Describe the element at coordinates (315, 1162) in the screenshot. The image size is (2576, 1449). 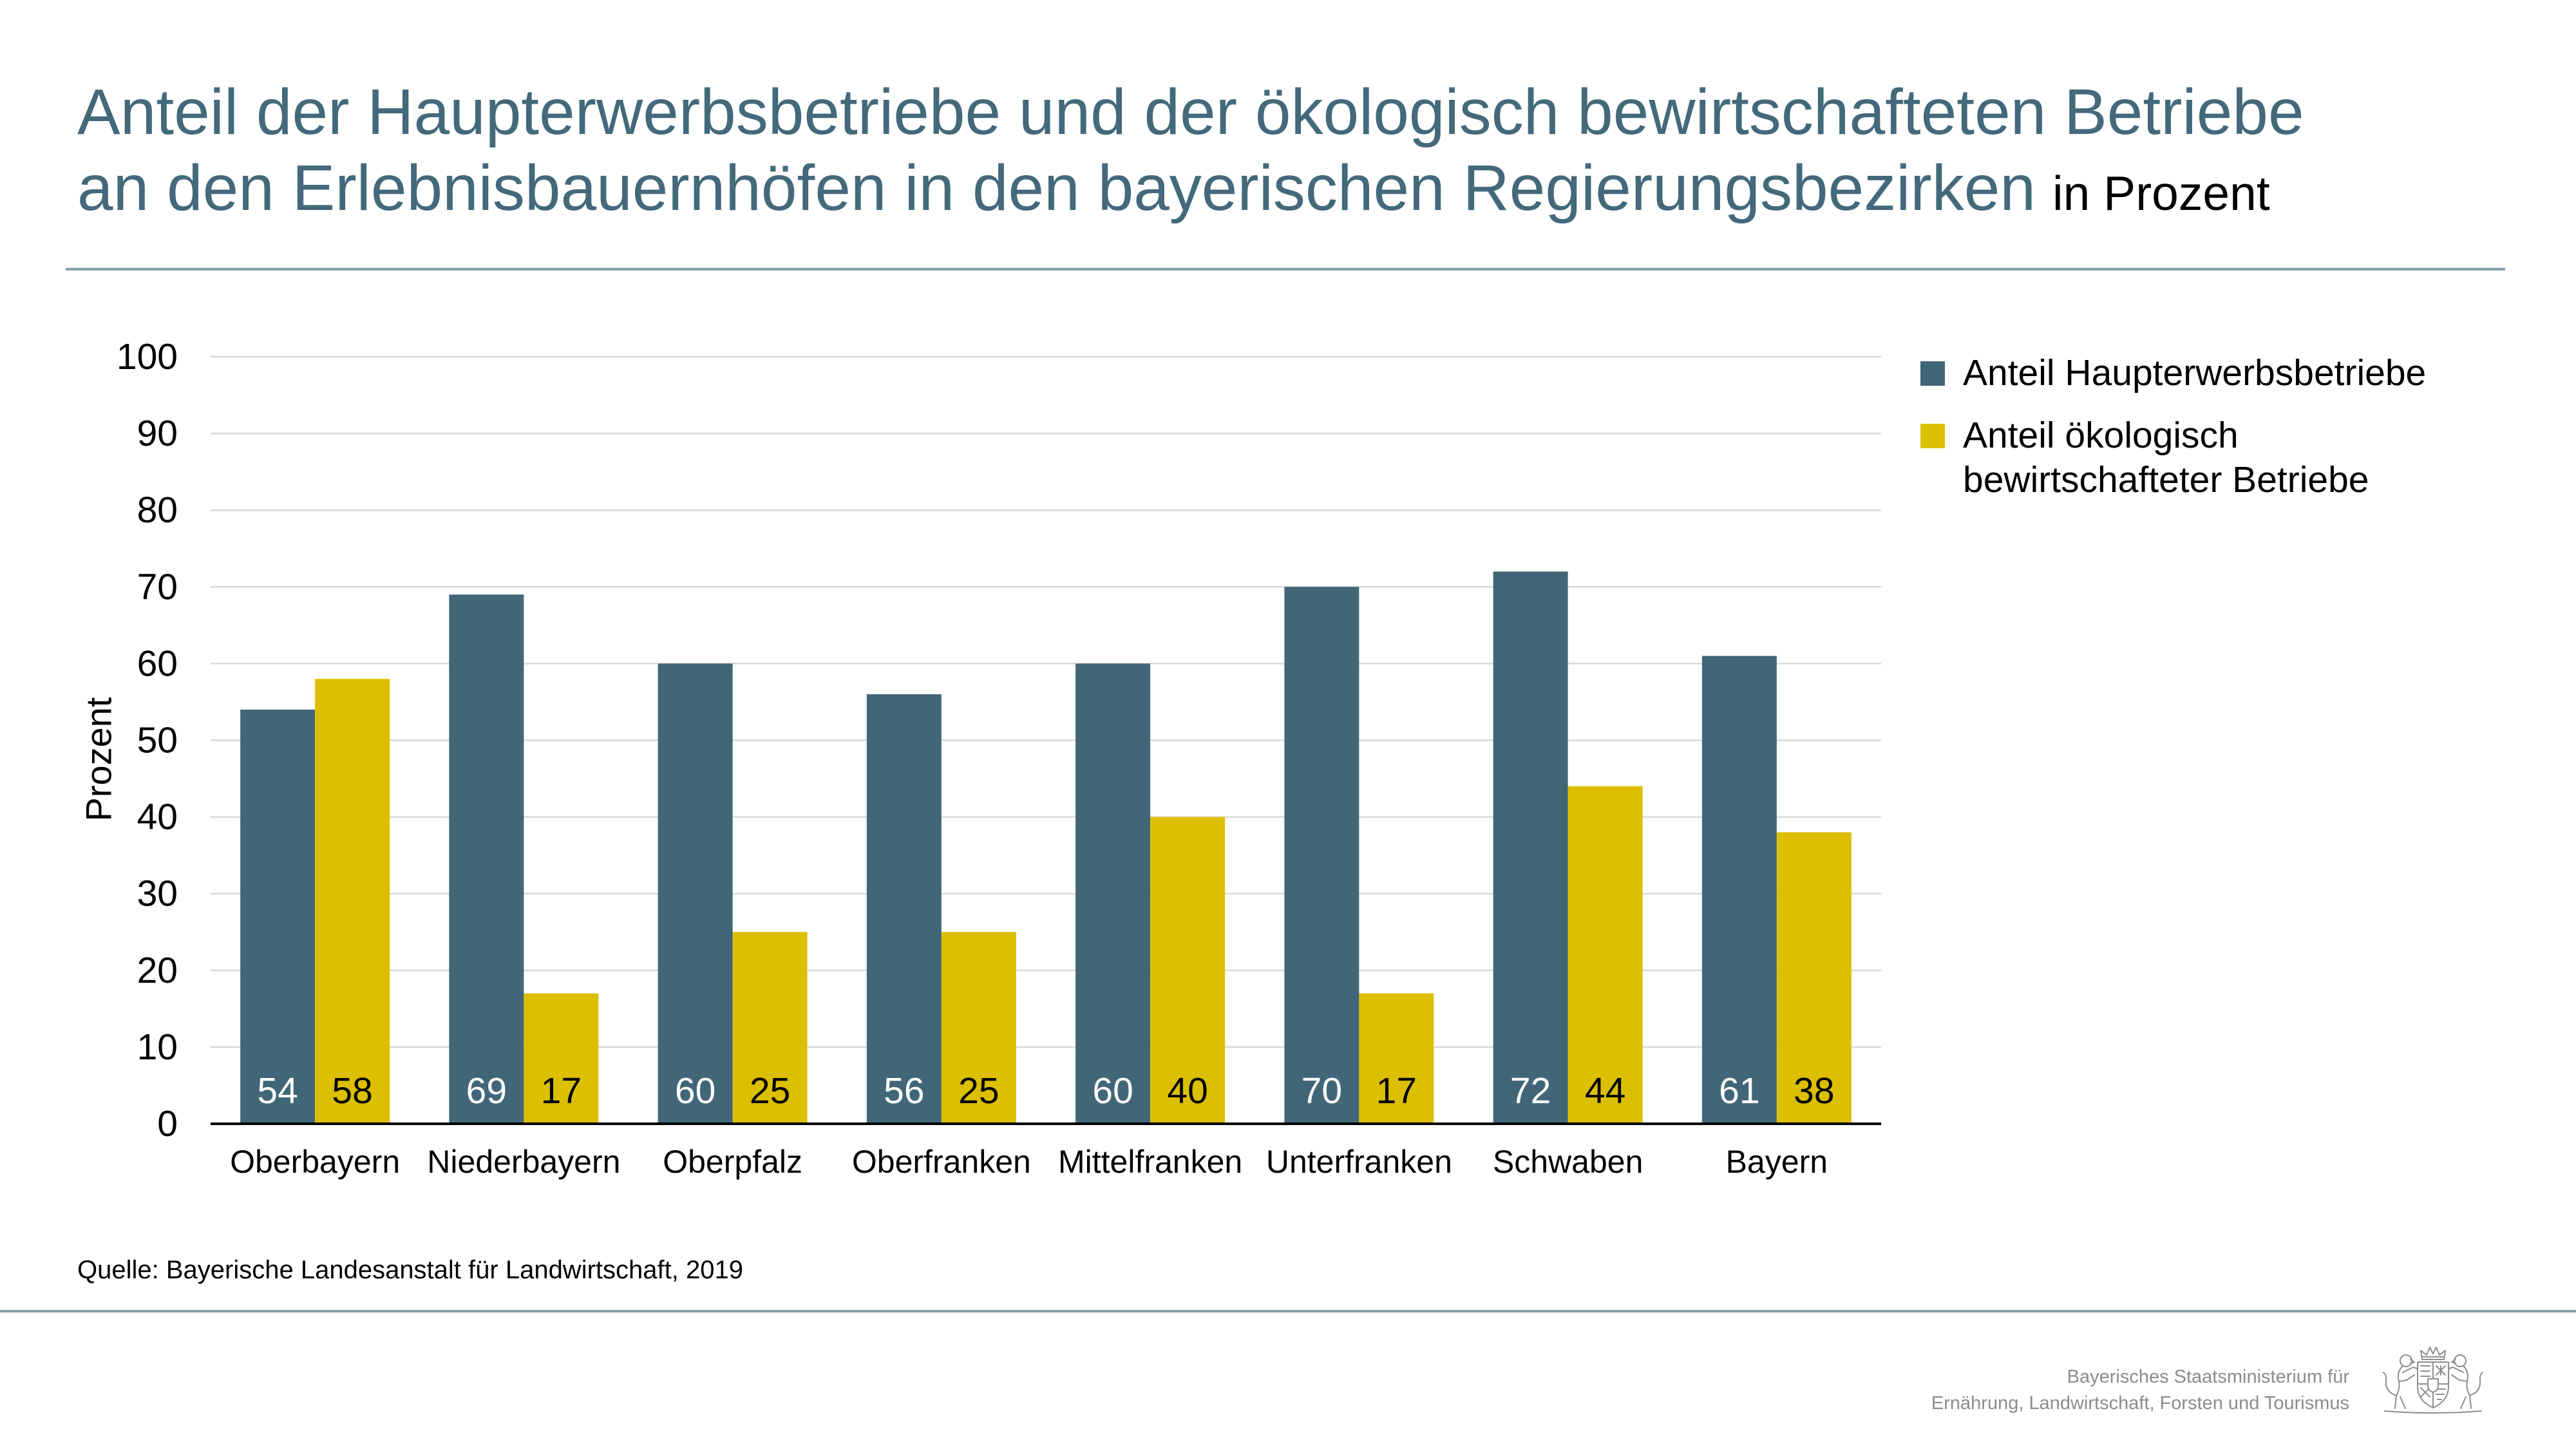
I see `x-tick-label-oberbayern: Oberbayern` at that location.